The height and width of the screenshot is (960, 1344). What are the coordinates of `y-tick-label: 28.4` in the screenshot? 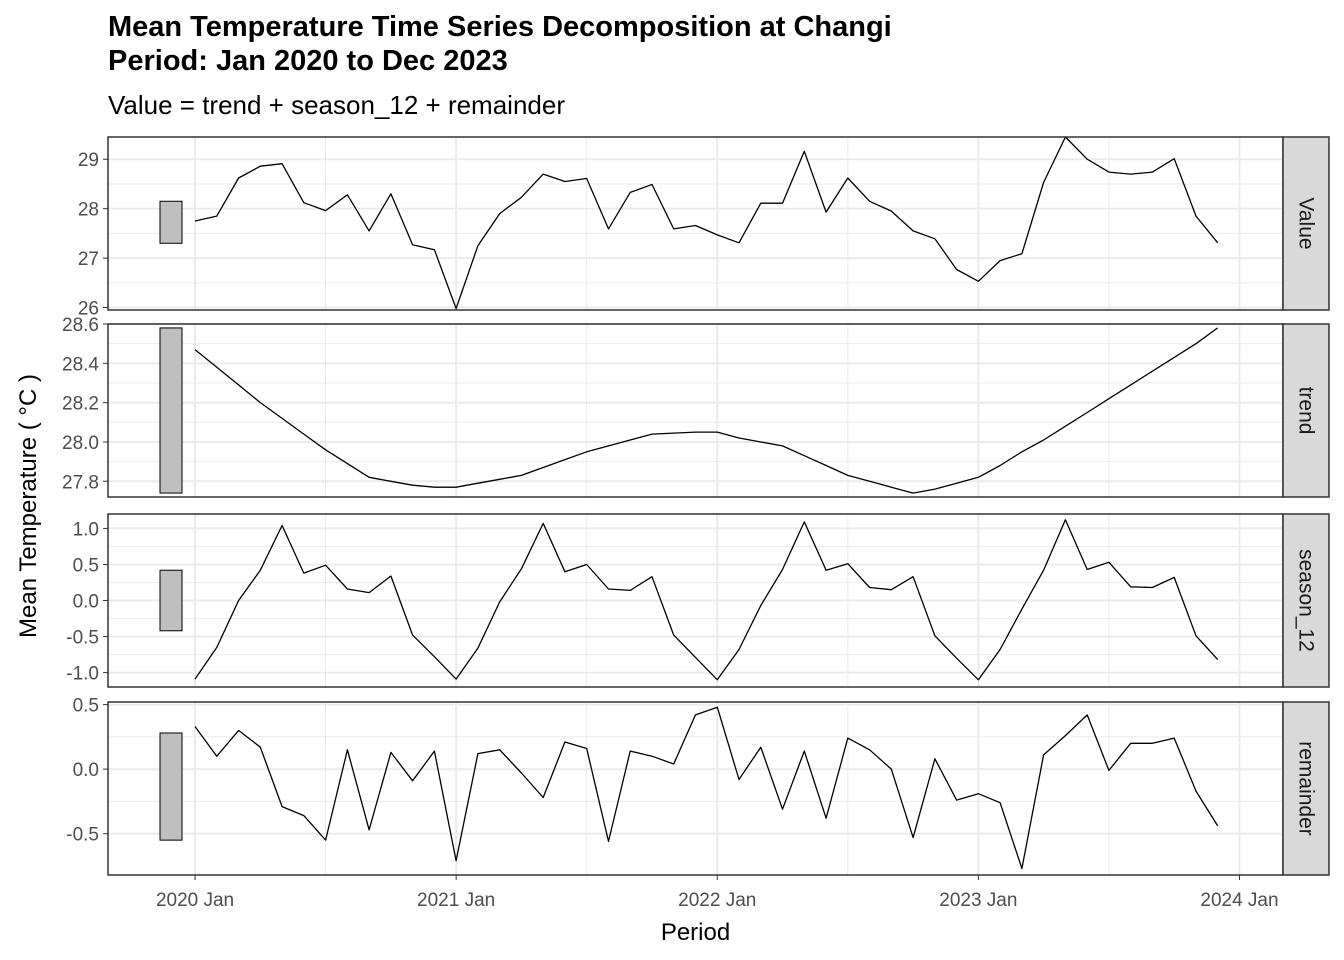 It's located at (80, 364).